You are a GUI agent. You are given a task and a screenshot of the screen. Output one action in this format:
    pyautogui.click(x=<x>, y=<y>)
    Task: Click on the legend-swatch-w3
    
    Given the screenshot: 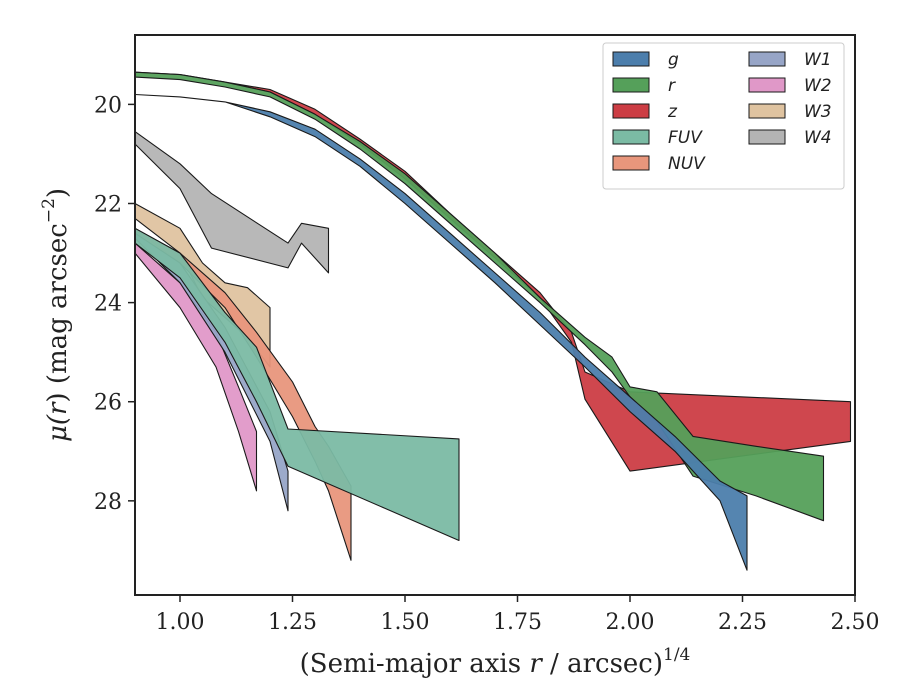 What is the action you would take?
    pyautogui.click(x=767, y=111)
    